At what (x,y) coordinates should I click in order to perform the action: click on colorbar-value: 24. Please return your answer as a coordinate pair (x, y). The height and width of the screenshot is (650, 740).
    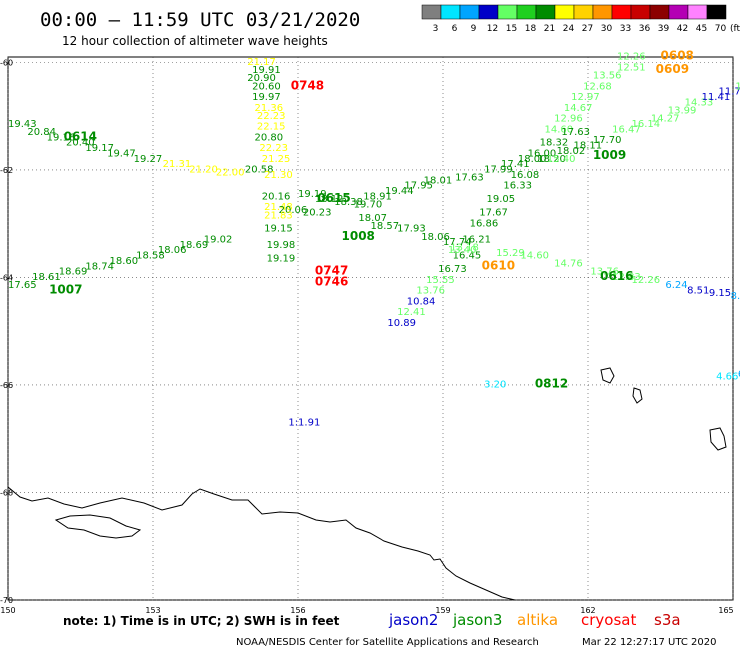
    Looking at the image, I should click on (569, 29).